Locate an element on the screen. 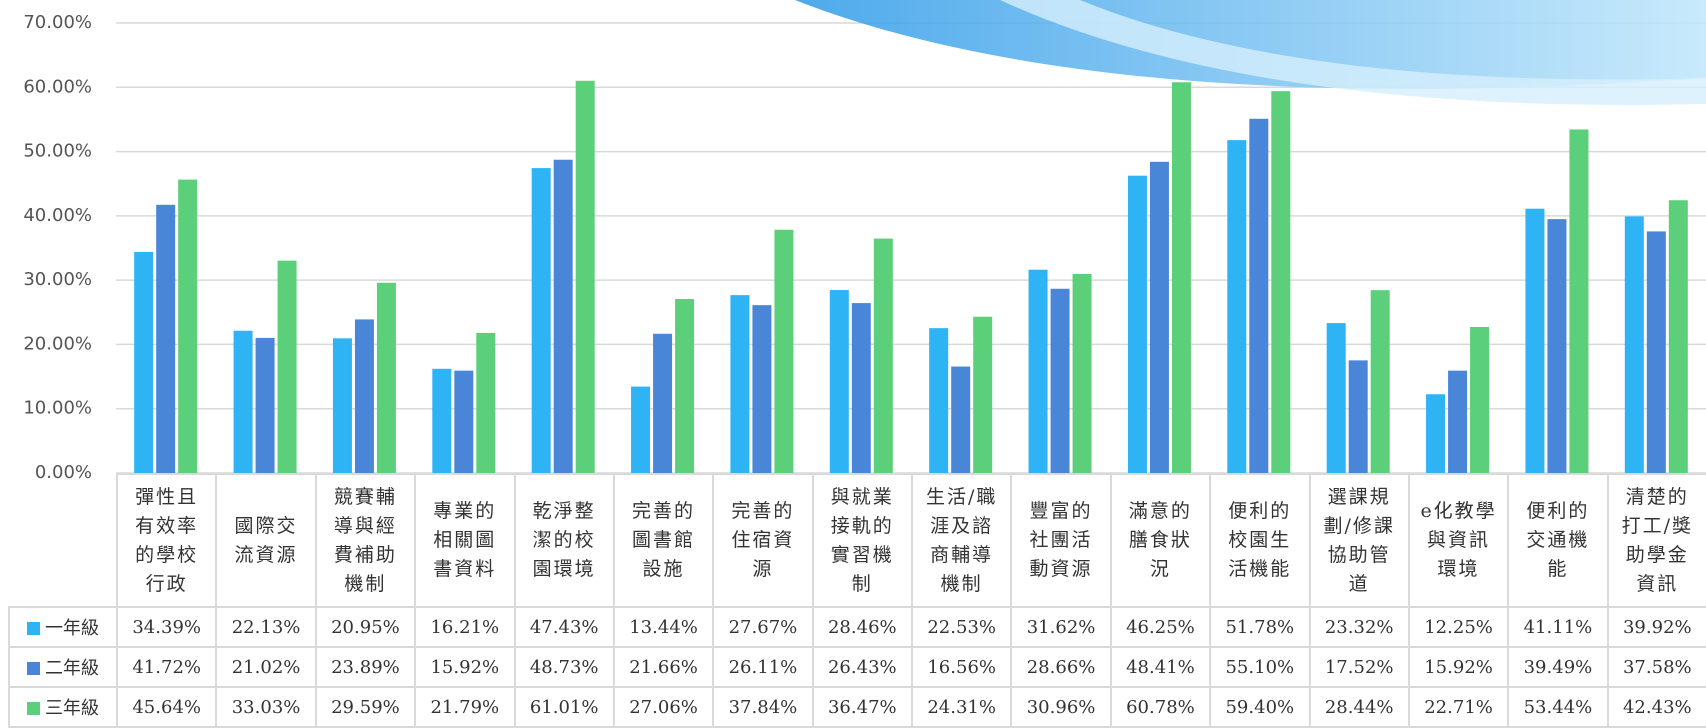 The height and width of the screenshot is (728, 1706). y-tick-label: 60.00% is located at coordinates (57, 86).